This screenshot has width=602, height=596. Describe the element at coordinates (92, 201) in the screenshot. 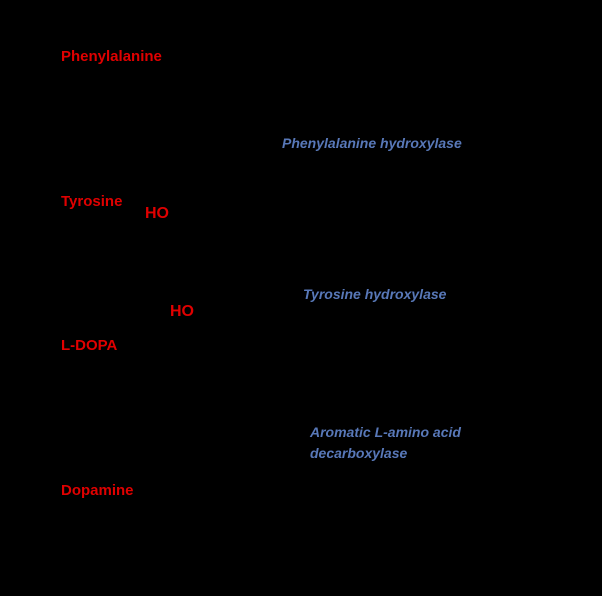

I see `compound-label-tyrosine: Tyrosine` at that location.